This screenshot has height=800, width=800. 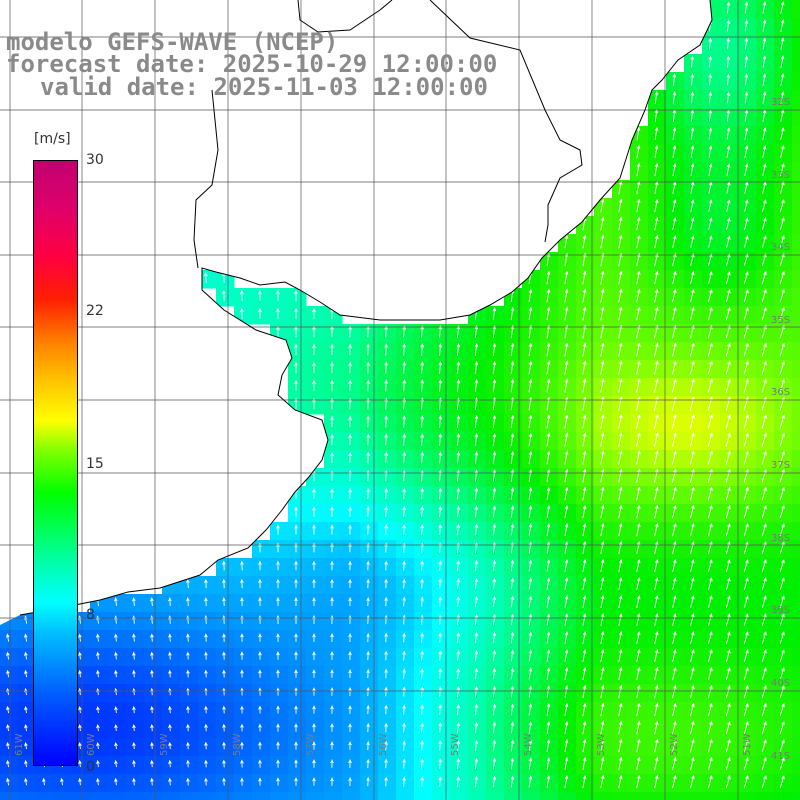 I want to click on border-line, so click(x=345, y=16).